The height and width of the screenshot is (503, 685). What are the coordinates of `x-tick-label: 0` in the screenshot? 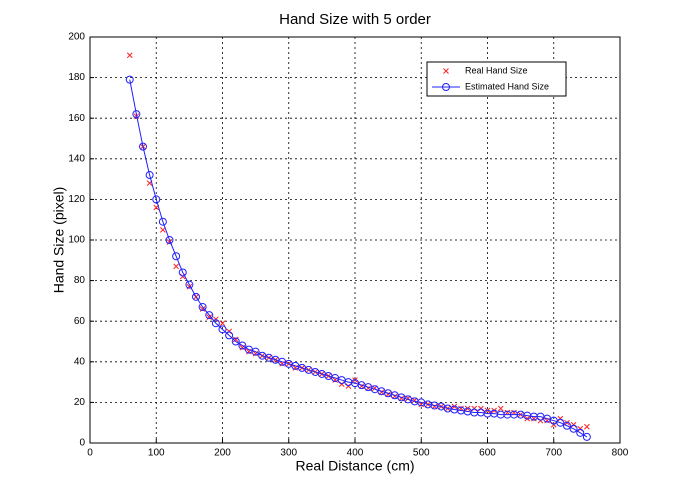 It's located at (90, 453).